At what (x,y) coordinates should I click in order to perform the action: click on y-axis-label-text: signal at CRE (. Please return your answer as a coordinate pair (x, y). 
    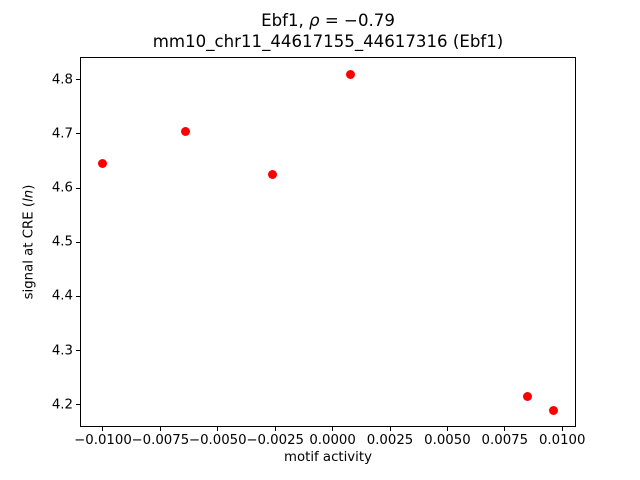
    Looking at the image, I should click on (29, 250).